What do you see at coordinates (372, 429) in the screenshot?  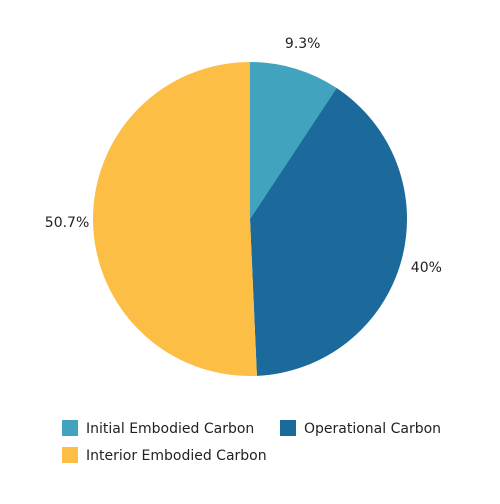 I see `legend-label: Operational Carbon` at bounding box center [372, 429].